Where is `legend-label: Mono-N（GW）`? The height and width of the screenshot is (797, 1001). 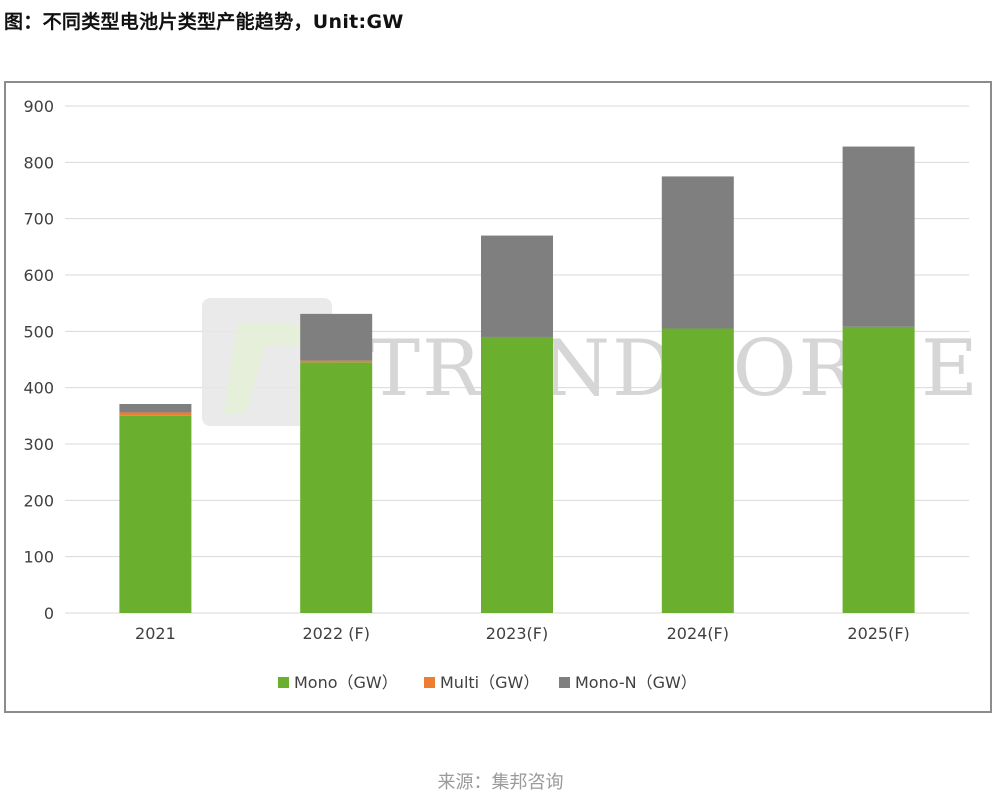
legend-label: Mono-N（GW） is located at coordinates (636, 682).